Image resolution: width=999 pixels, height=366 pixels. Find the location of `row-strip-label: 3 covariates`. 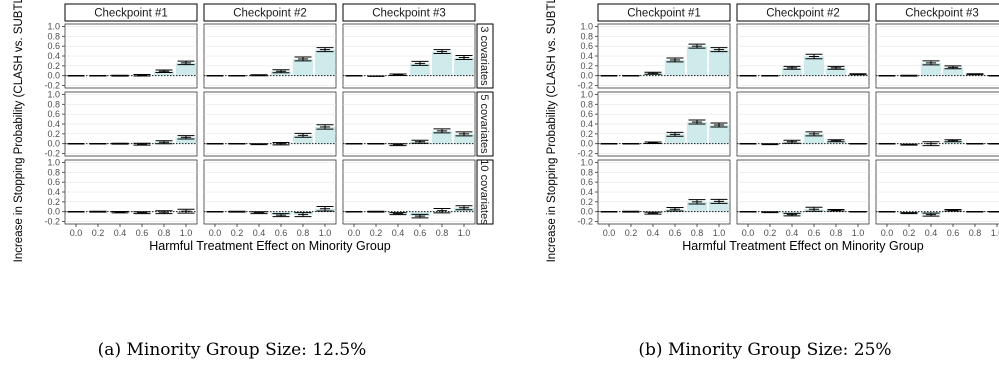

row-strip-label: 3 covariates is located at coordinates (484, 56).